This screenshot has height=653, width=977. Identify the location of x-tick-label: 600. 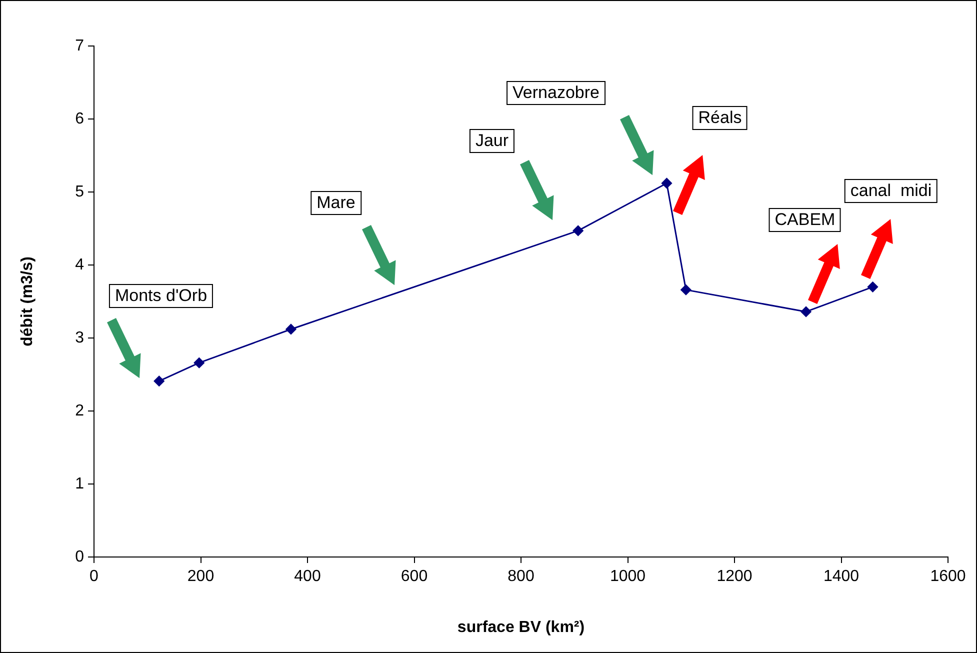
(414, 577).